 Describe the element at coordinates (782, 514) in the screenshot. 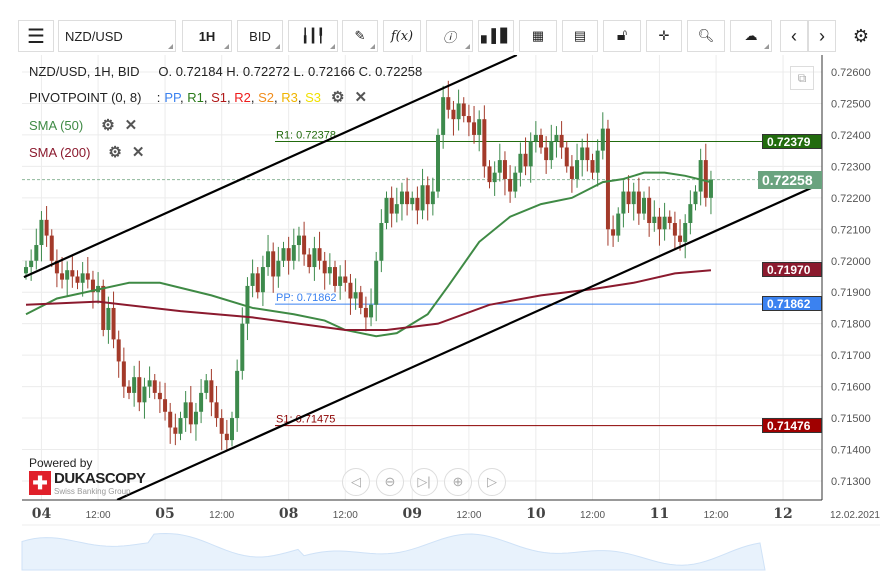

I see `x-tick-label: 12` at that location.